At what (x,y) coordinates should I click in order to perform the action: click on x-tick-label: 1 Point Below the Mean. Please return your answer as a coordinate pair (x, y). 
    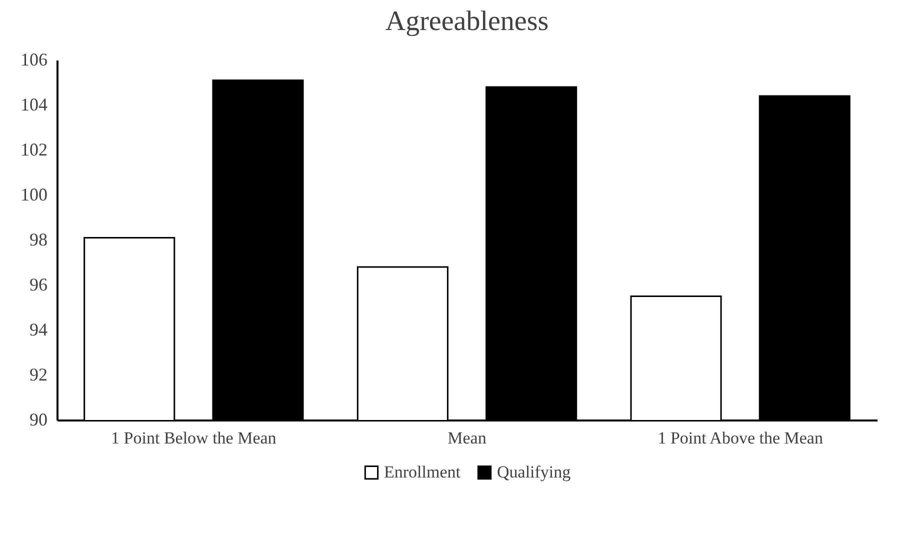
    Looking at the image, I should click on (194, 438).